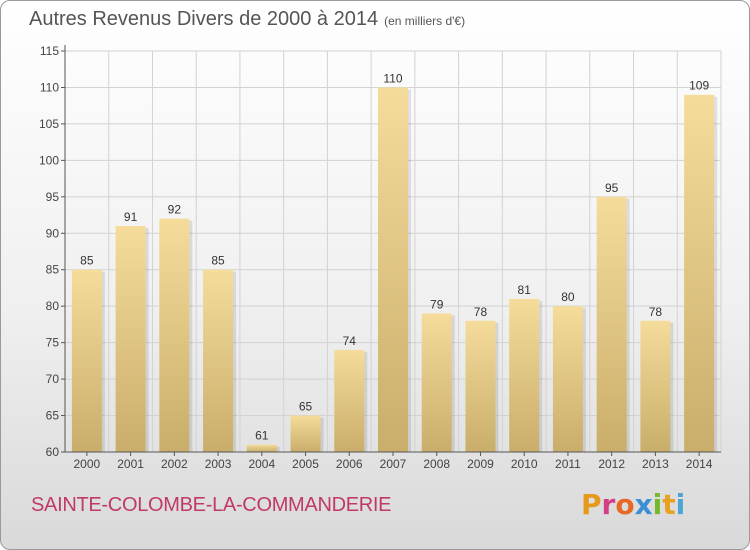 The width and height of the screenshot is (750, 550). I want to click on y-tick-label: 70, so click(53, 379).